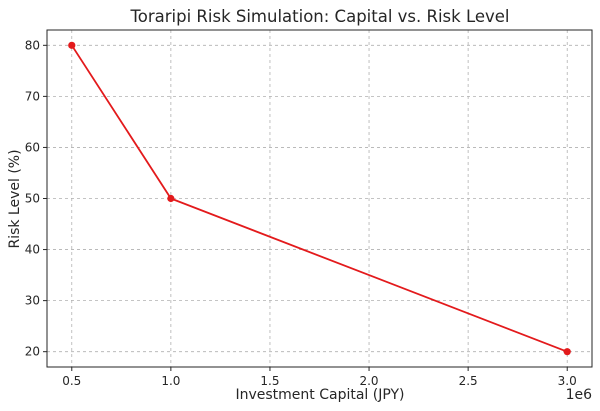 The width and height of the screenshot is (600, 411). What do you see at coordinates (468, 381) in the screenshot?
I see `x-tick-label: 2.5` at bounding box center [468, 381].